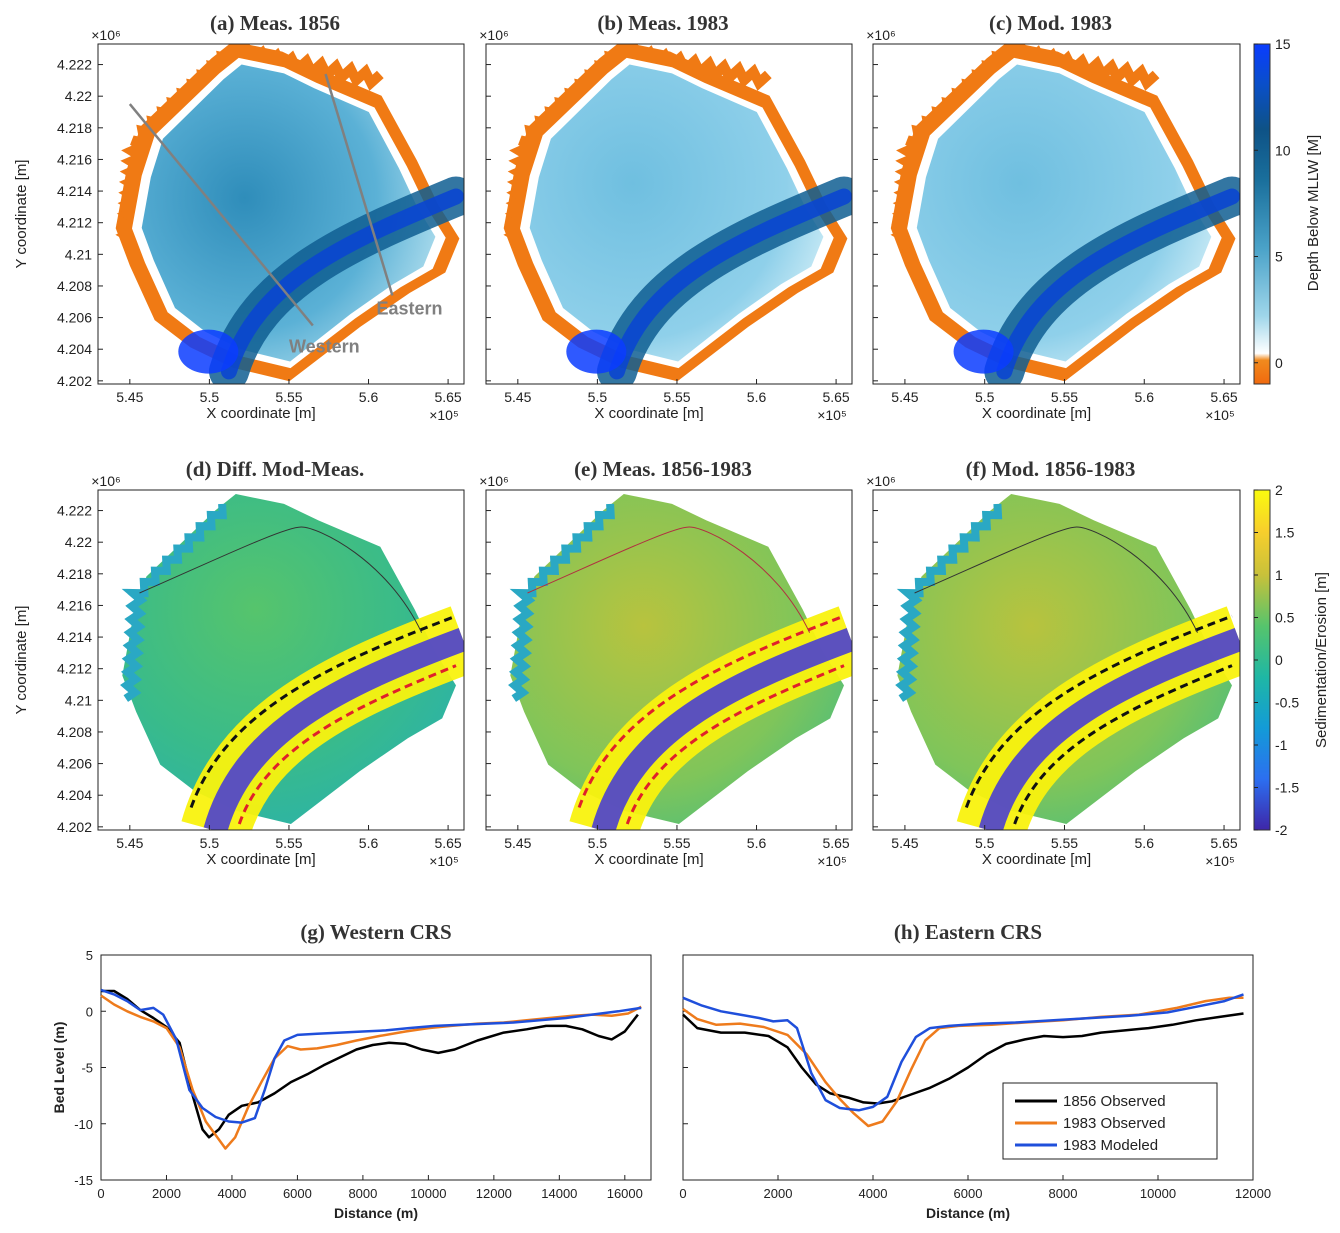  I want to click on y-tick-label: 4.216, so click(74, 605).